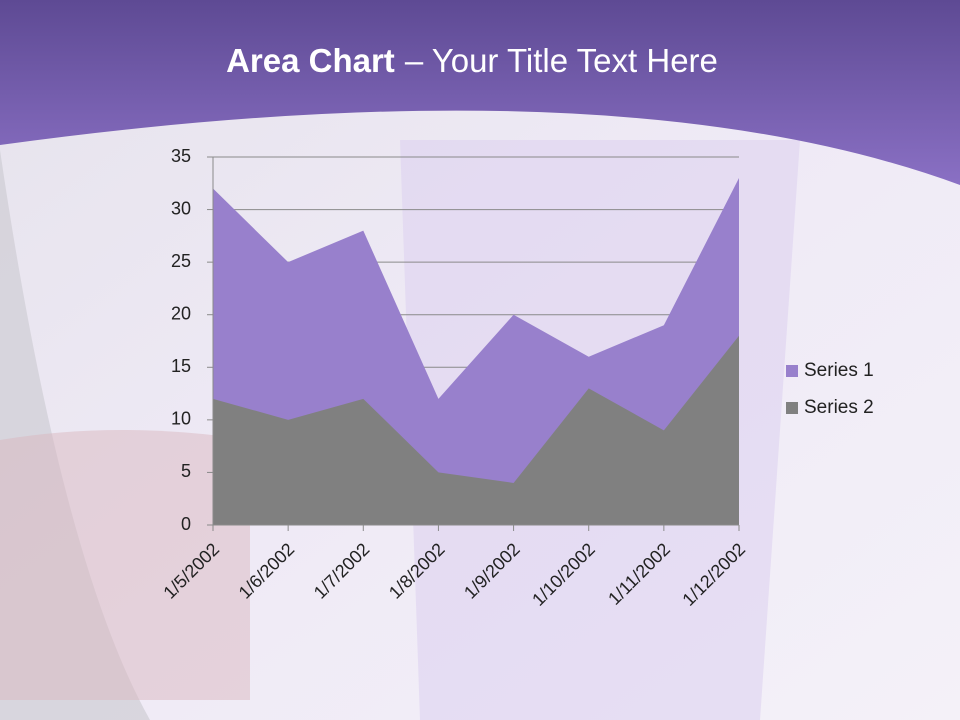 The height and width of the screenshot is (720, 960). Describe the element at coordinates (310, 60) in the screenshot. I see `title-bold: Area Chart` at that location.